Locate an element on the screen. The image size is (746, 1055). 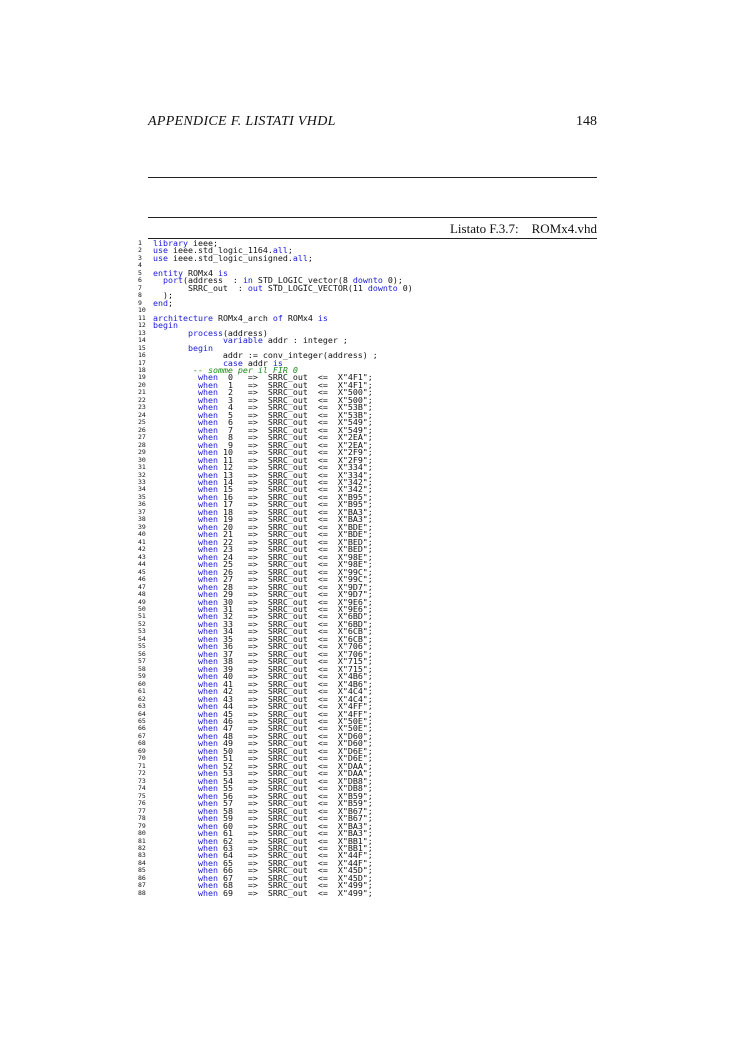
code-line: 53 when 34 => SRRC_out <= X"6CB"; is located at coordinates (273, 631).